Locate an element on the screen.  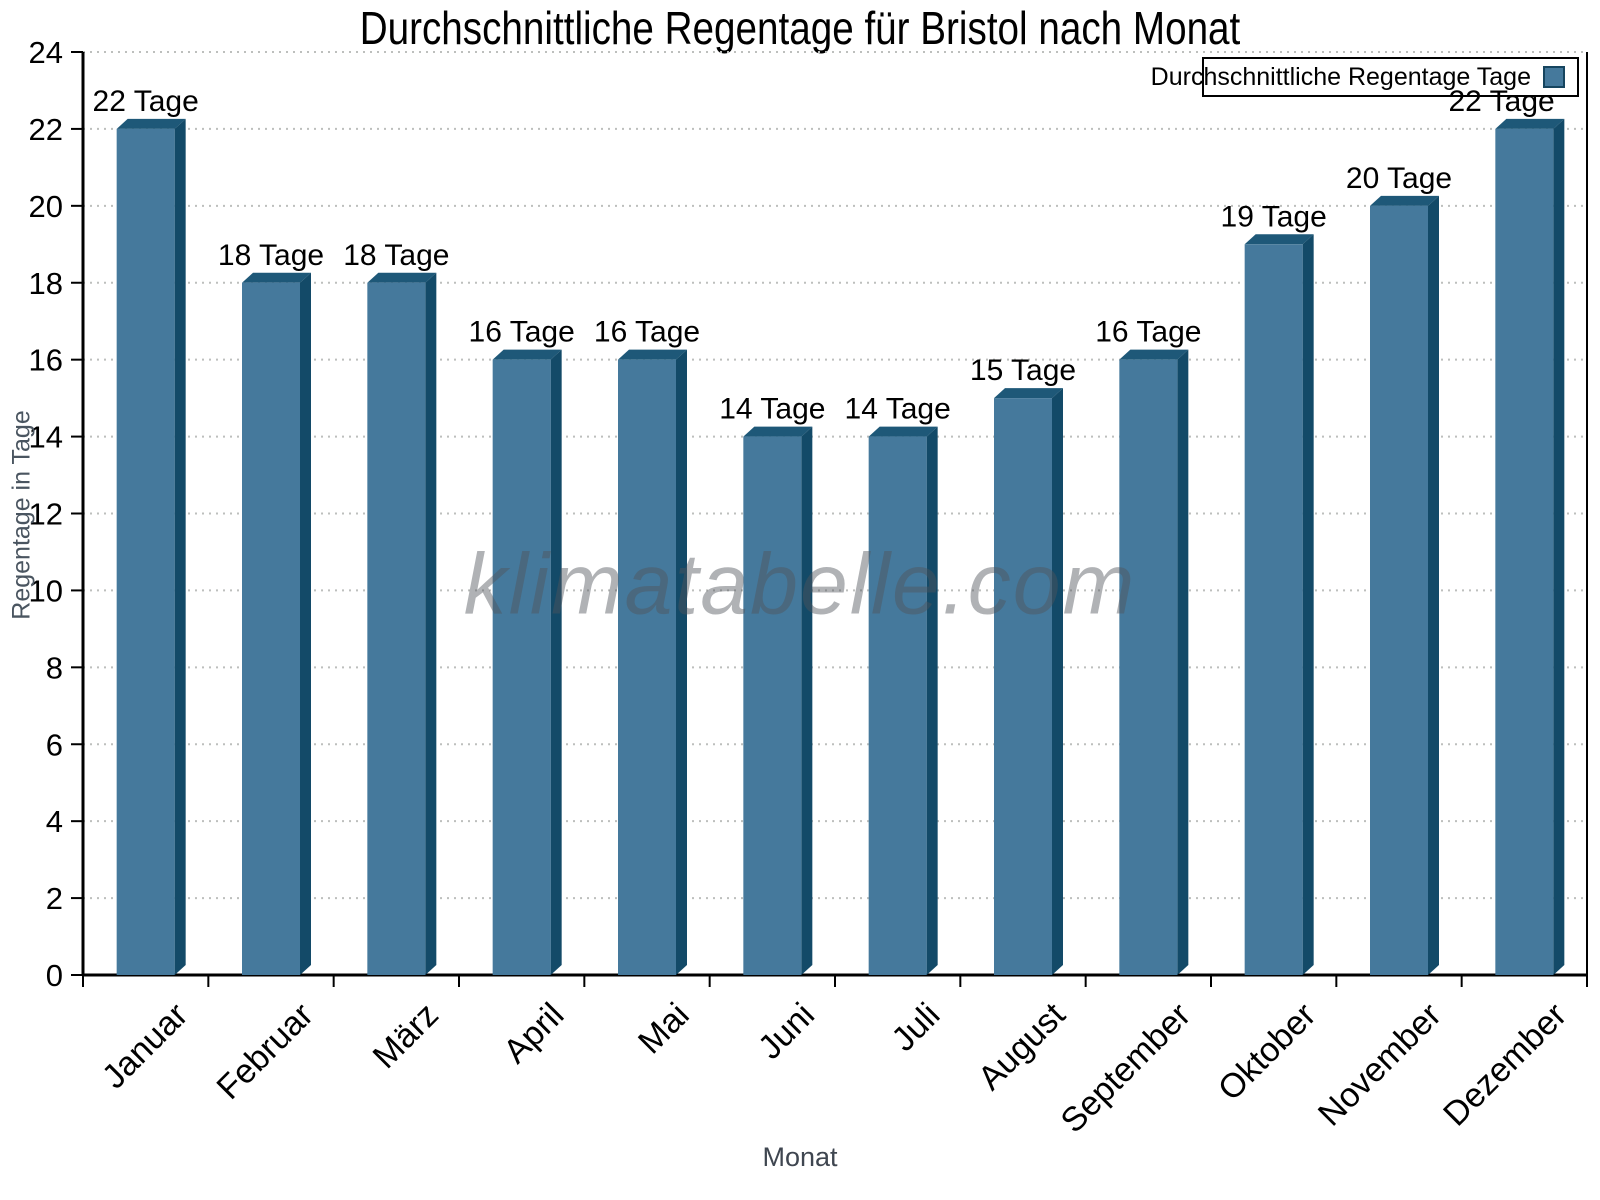
bar-side-dezember is located at coordinates (1559, 546).